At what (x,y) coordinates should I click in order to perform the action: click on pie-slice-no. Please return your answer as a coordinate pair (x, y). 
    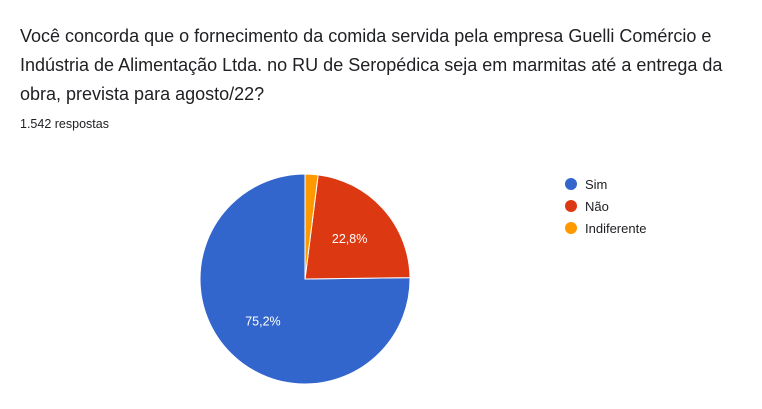
    Looking at the image, I should click on (357, 227).